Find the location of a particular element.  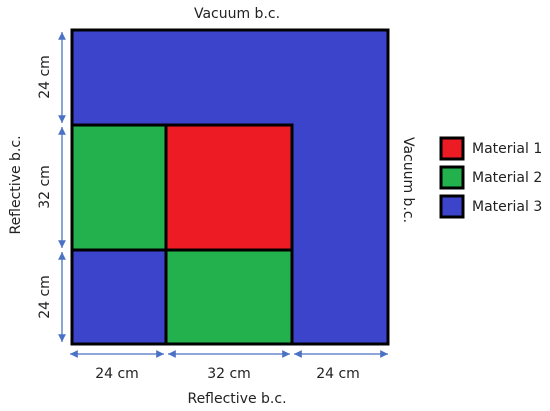

legend-label: Material 3 is located at coordinates (507, 207).